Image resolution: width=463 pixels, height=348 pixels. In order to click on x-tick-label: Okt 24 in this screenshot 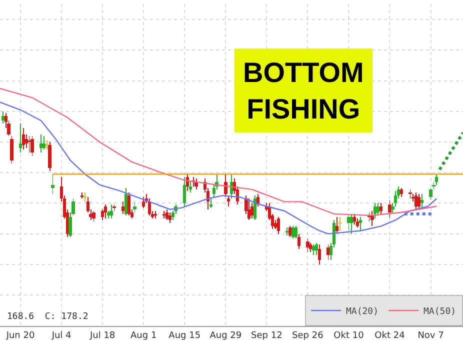, I will do `click(390, 335)`.